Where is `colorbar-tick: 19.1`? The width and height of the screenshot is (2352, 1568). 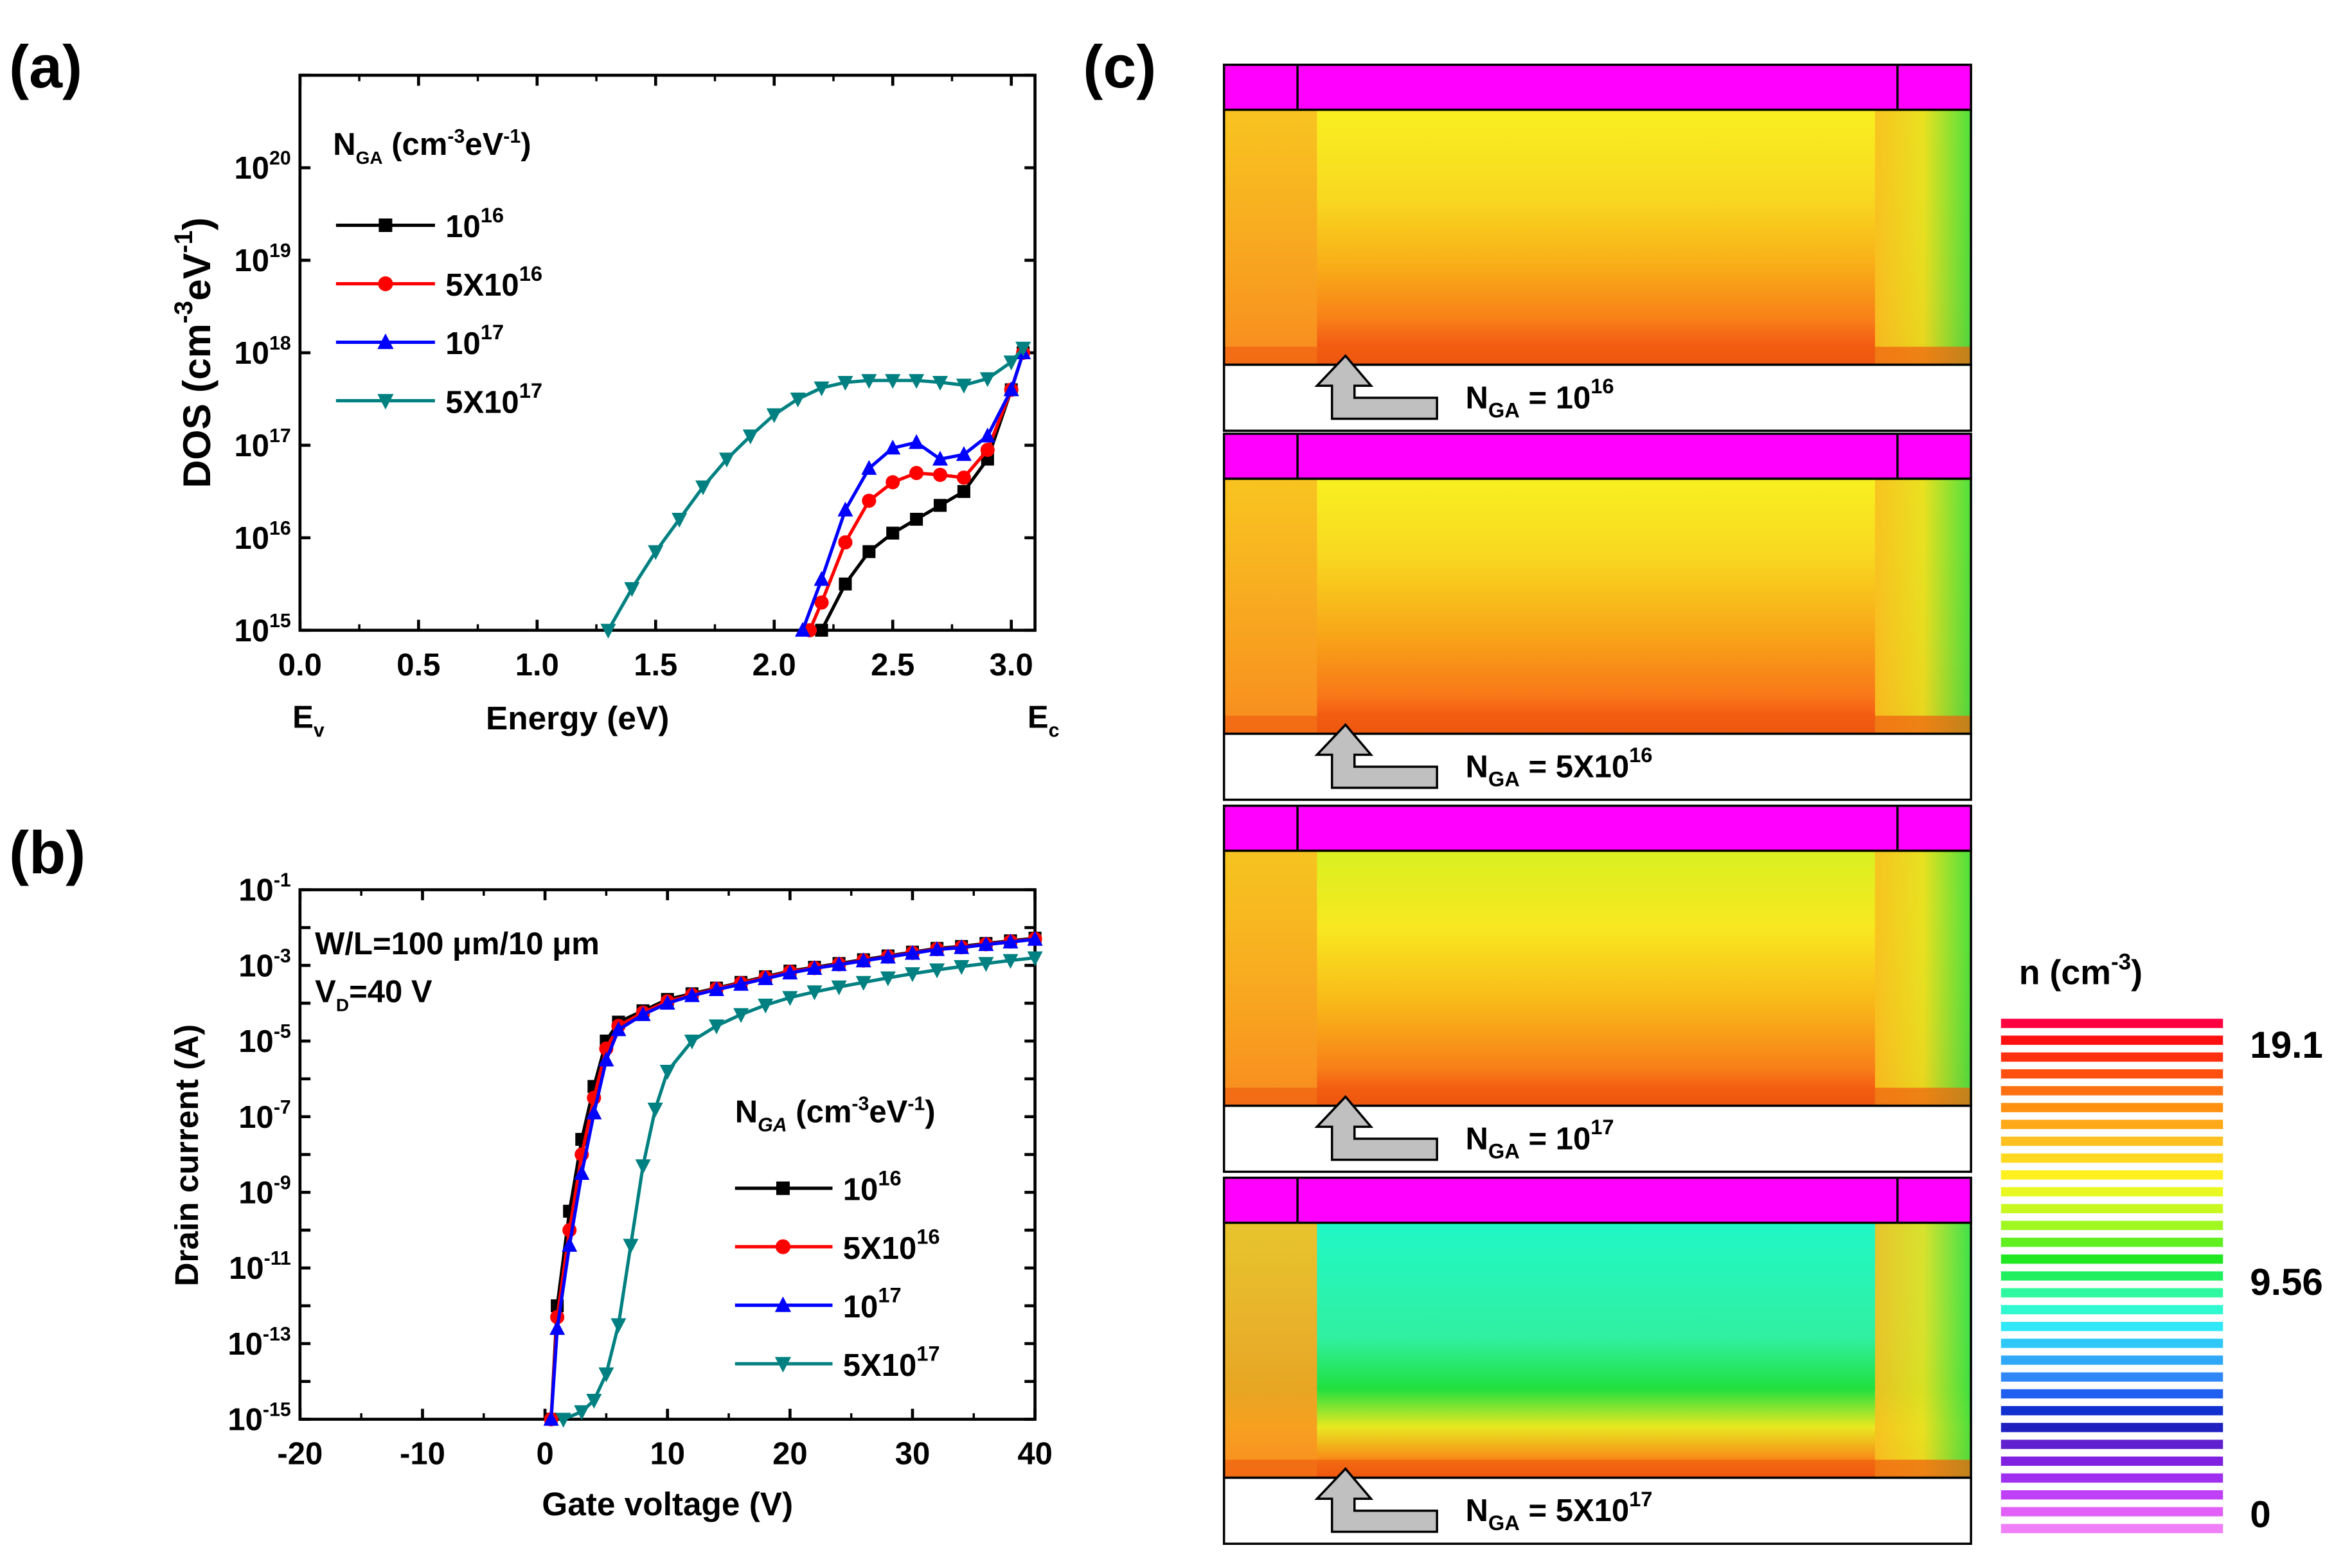
colorbar-tick: 19.1 is located at coordinates (2286, 1045).